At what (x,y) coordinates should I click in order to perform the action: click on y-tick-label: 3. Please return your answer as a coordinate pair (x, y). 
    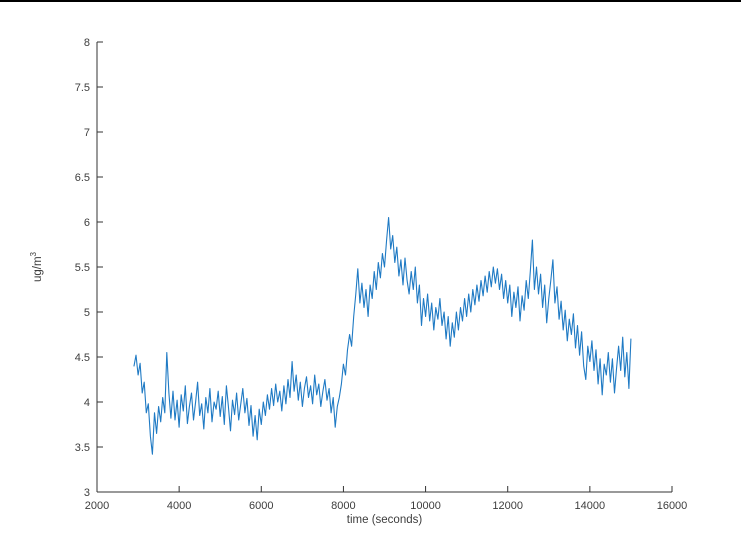
    Looking at the image, I should click on (87, 493).